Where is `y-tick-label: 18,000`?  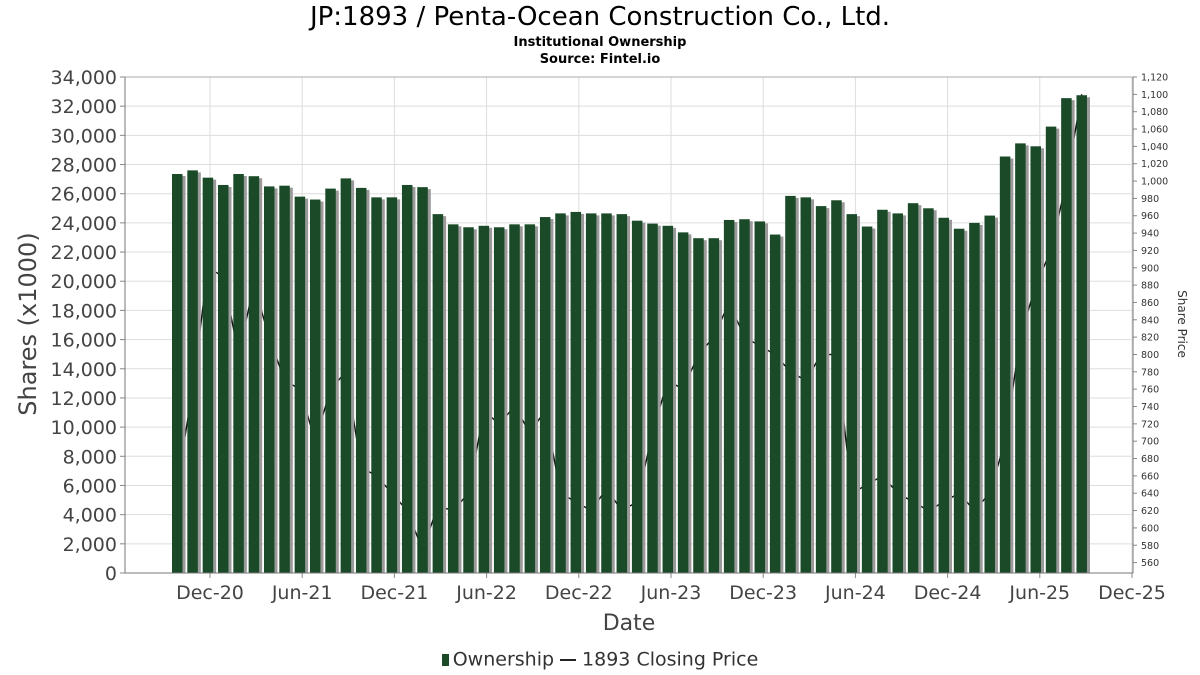
y-tick-label: 18,000 is located at coordinates (84, 311).